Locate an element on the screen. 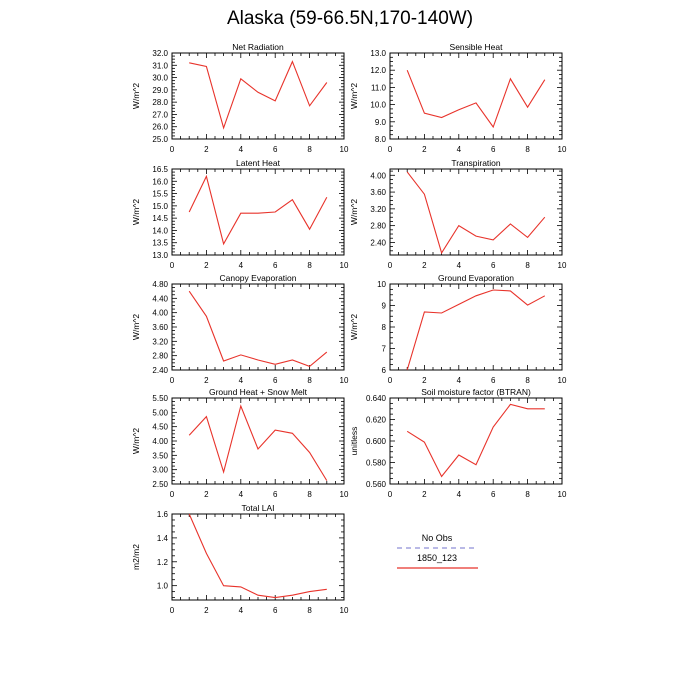 This screenshot has width=700, height=700. legend: No Obs 1850_123 is located at coordinates (437, 551).